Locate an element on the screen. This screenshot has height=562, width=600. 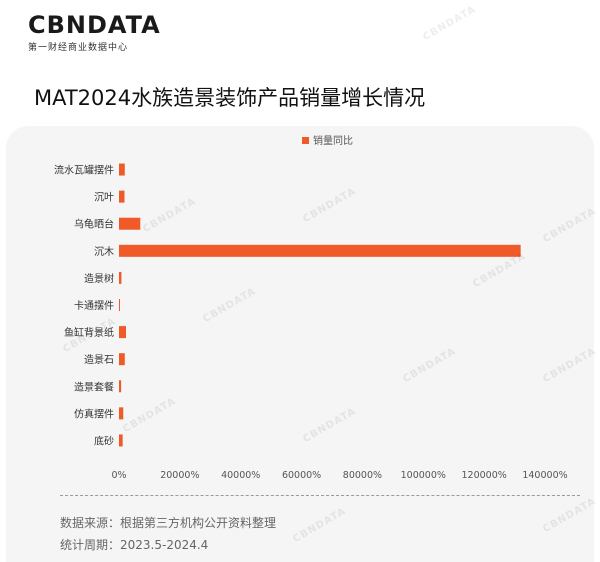
category-label: 造景套餐 is located at coordinates (94, 386).